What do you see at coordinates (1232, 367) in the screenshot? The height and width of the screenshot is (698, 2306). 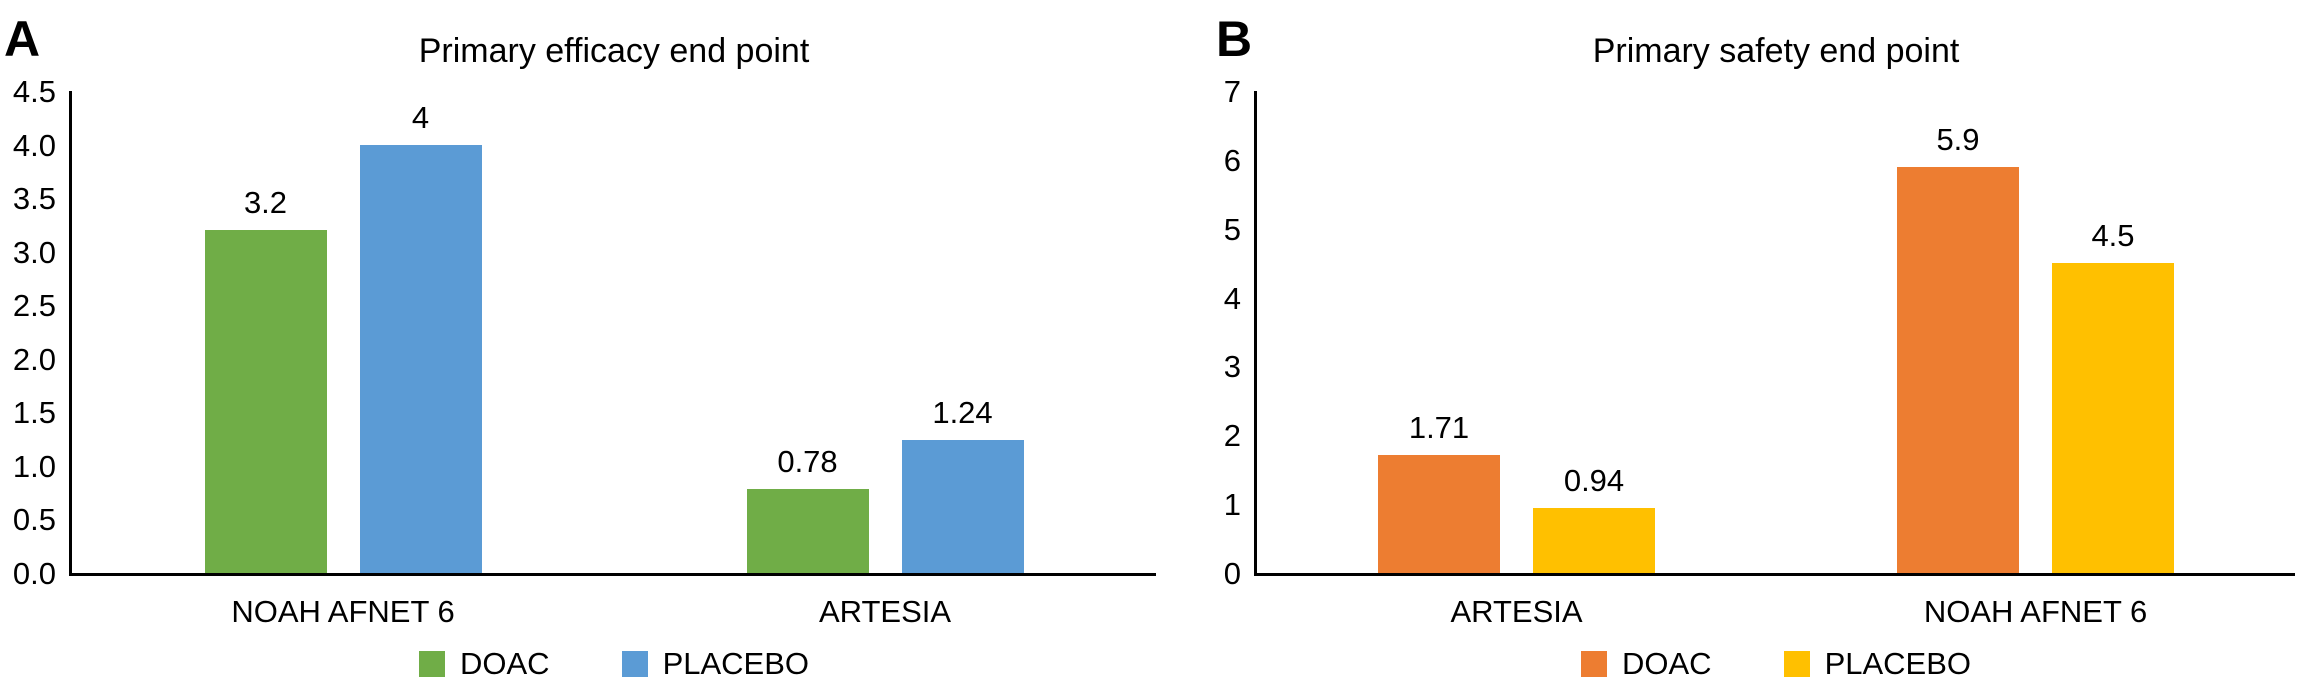 I see `y-tick-label: 3` at bounding box center [1232, 367].